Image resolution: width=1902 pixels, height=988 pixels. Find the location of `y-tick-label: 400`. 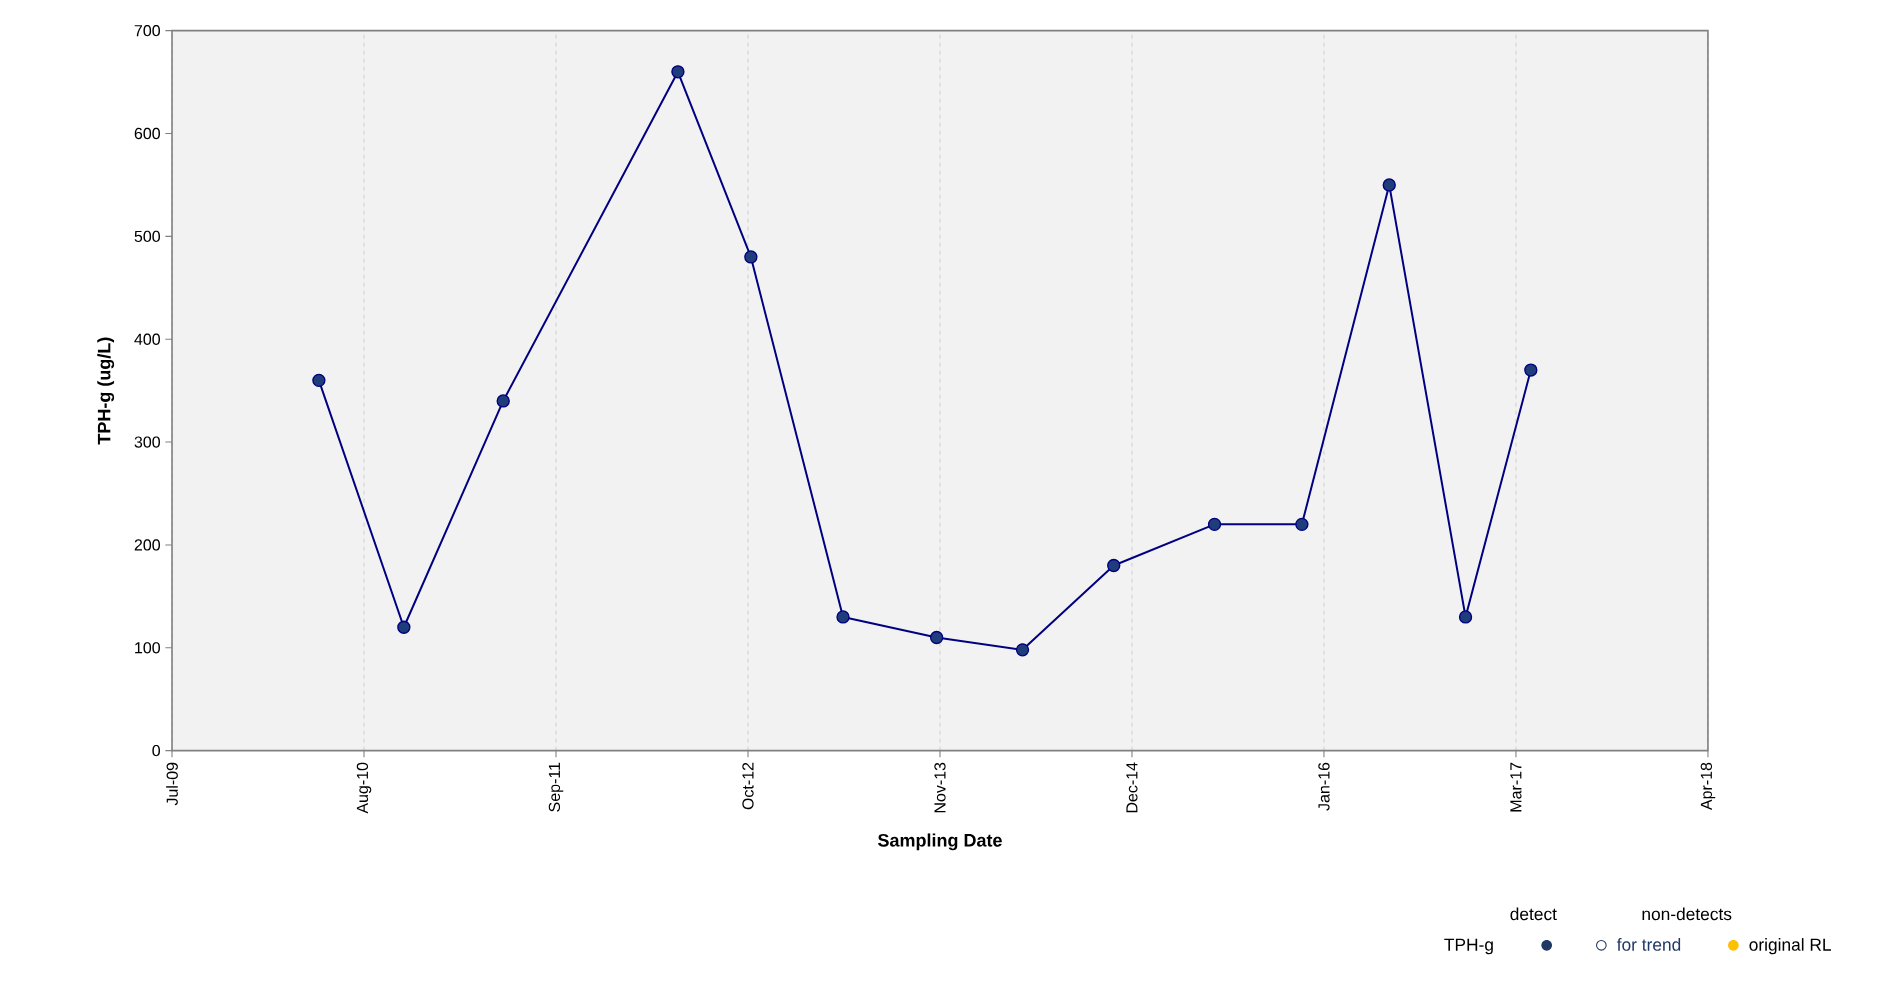

y-tick-label: 400 is located at coordinates (147, 339).